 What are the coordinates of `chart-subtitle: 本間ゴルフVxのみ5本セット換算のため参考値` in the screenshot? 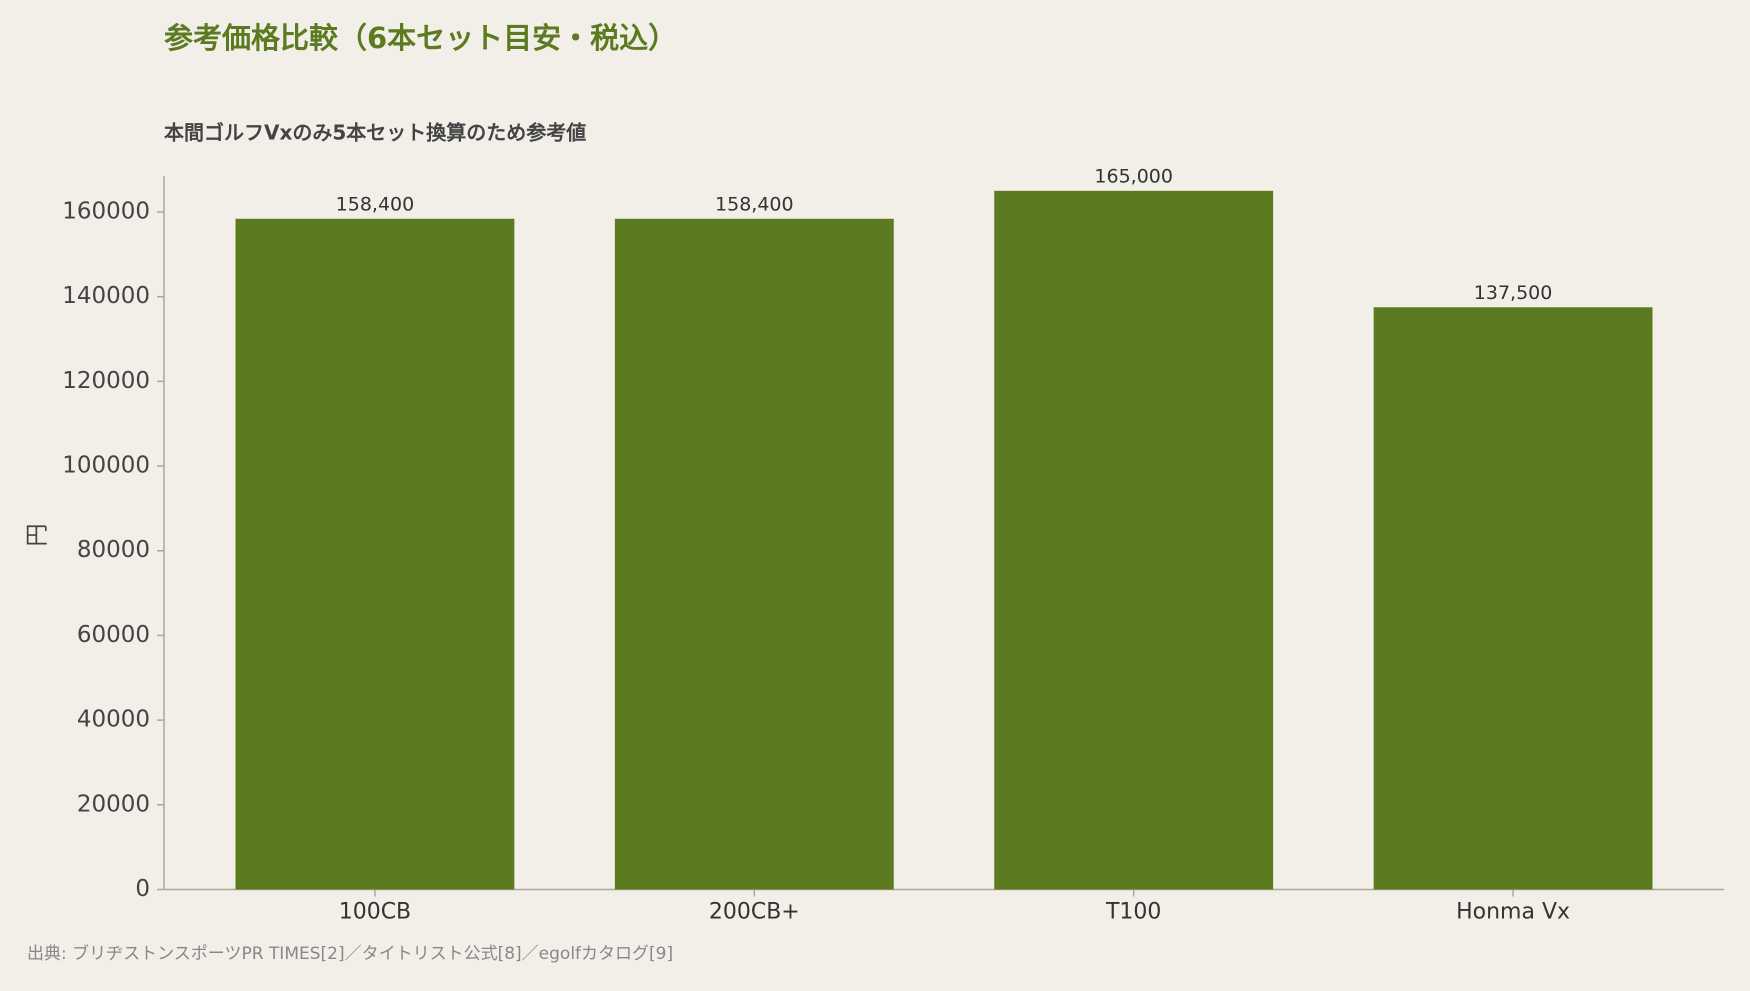 It's located at (375, 133).